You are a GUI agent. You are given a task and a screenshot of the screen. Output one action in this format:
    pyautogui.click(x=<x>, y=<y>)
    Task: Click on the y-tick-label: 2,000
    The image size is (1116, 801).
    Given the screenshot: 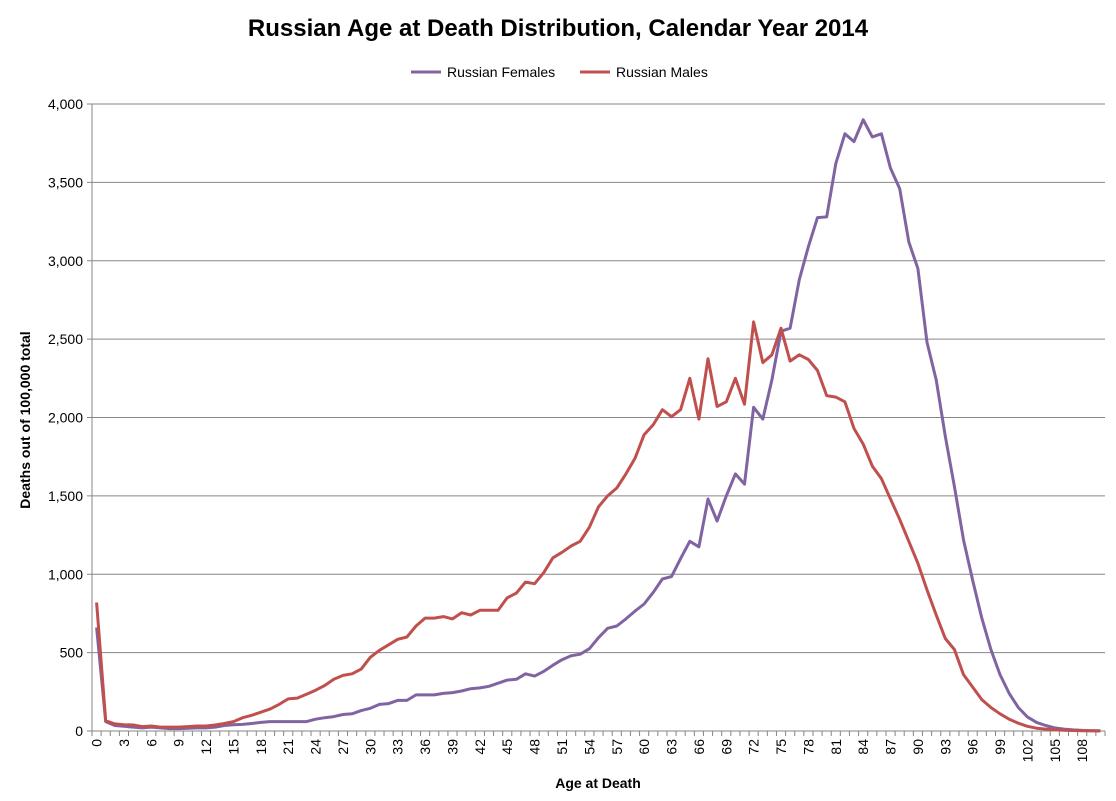 What is the action you would take?
    pyautogui.click(x=65, y=418)
    